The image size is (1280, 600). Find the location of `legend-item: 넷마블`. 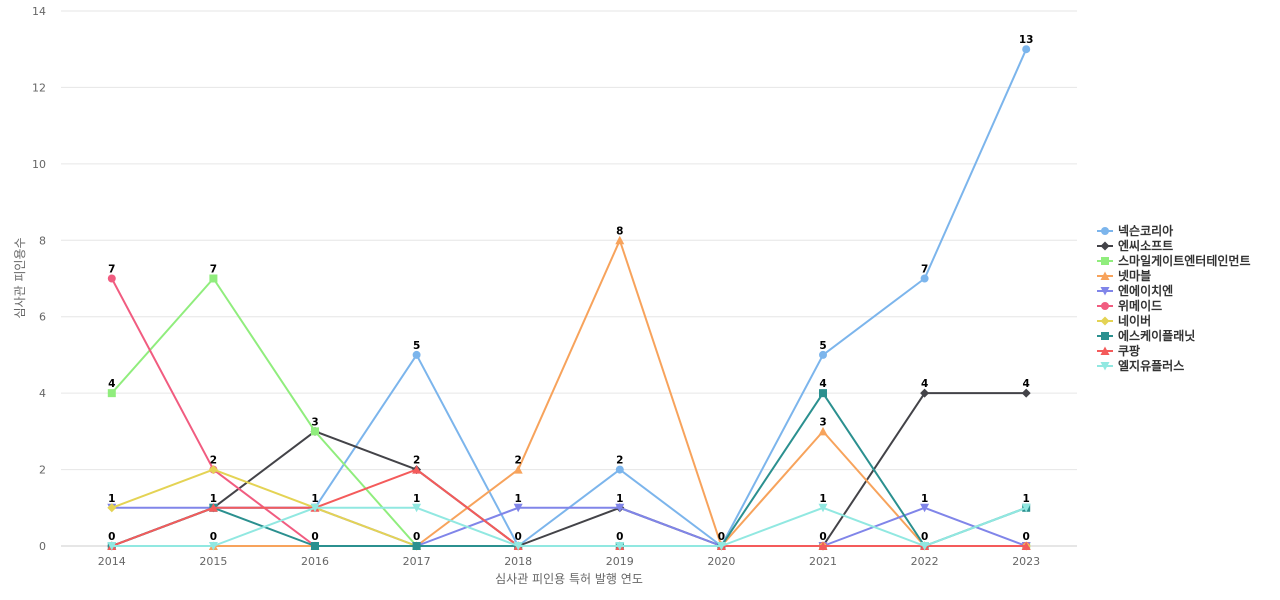

legend-item: 넷마블 is located at coordinates (1124, 275).